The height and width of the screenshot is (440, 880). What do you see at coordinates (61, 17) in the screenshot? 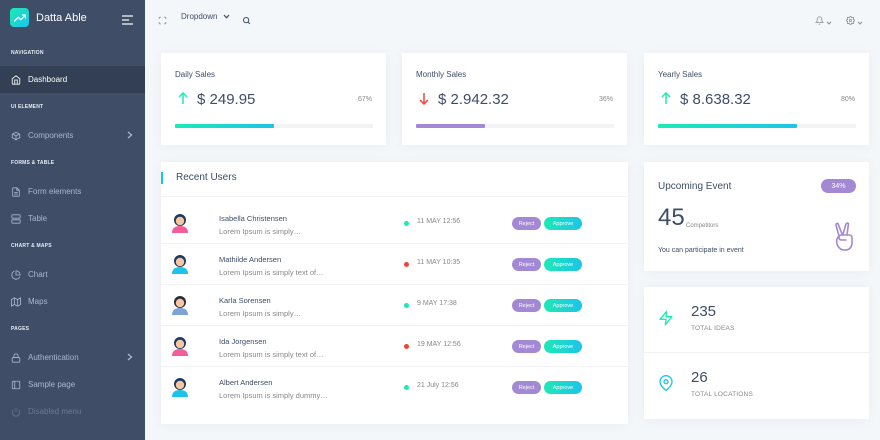
I see `brand-name: Datta Able` at bounding box center [61, 17].